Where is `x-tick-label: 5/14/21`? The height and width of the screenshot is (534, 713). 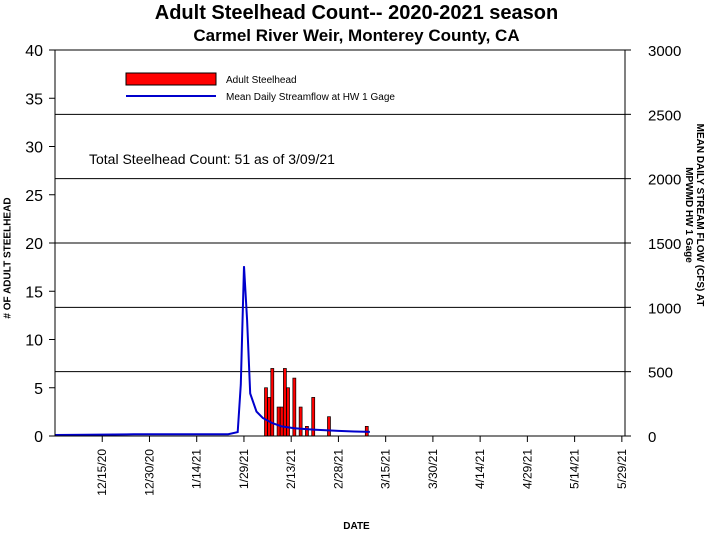
x-tick-label: 5/14/21 is located at coordinates (575, 469).